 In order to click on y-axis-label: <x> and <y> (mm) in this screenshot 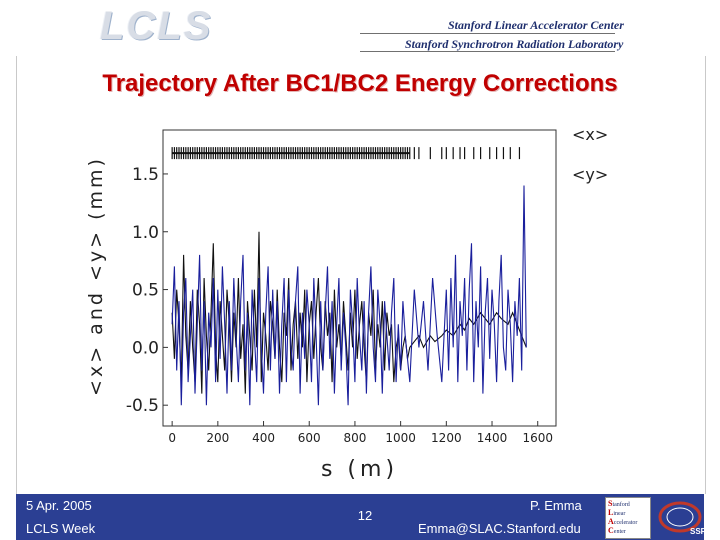, I will do `click(96, 276)`.